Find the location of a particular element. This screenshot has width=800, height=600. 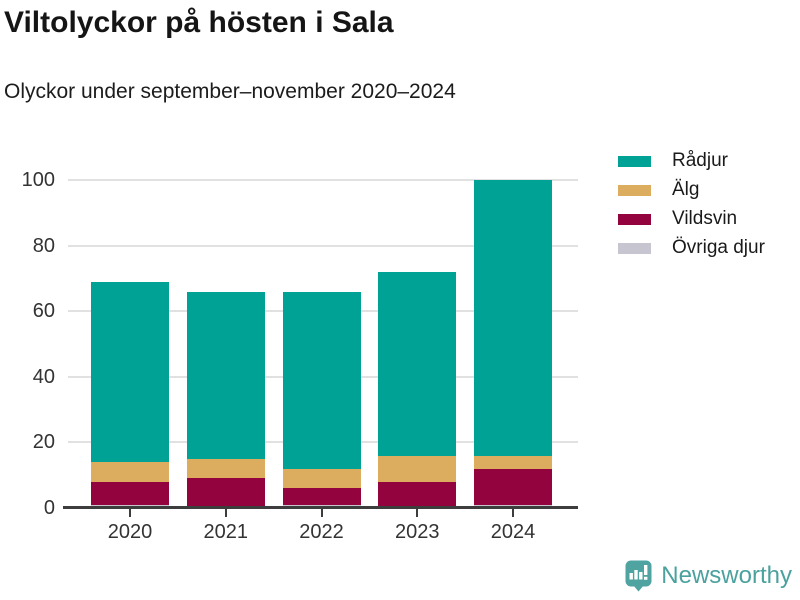

brand-footer: Newsworthy is located at coordinates (708, 576).